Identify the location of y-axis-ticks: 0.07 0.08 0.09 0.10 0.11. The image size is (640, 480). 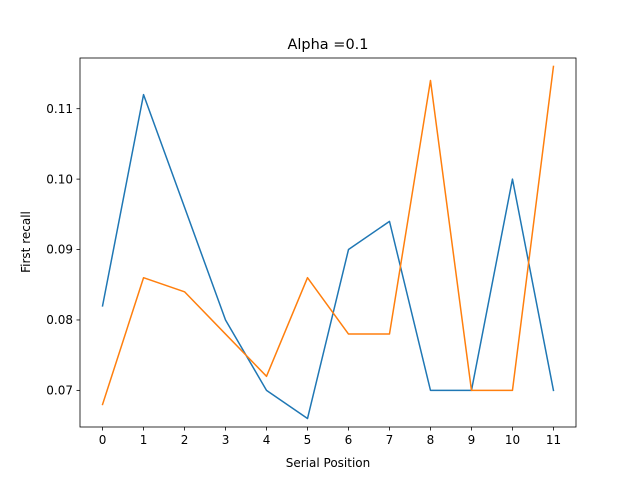
(63, 250).